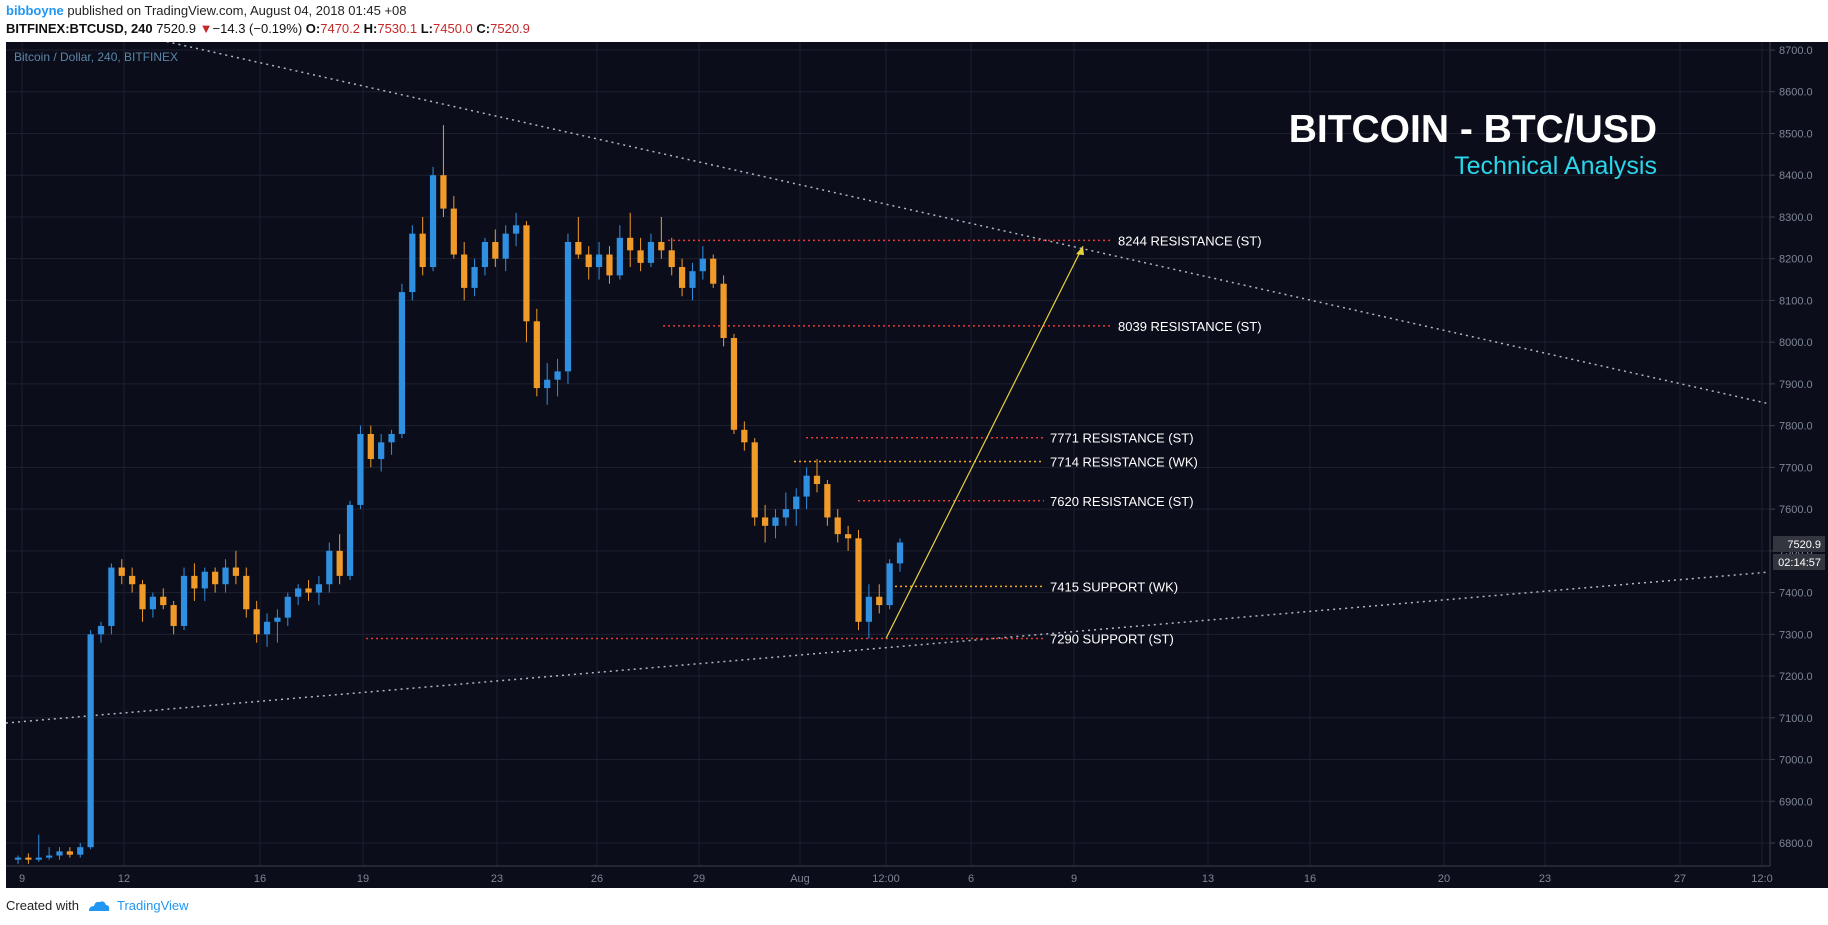 The image size is (1828, 925). What do you see at coordinates (971, 879) in the screenshot?
I see `x-tick-label: 6` at bounding box center [971, 879].